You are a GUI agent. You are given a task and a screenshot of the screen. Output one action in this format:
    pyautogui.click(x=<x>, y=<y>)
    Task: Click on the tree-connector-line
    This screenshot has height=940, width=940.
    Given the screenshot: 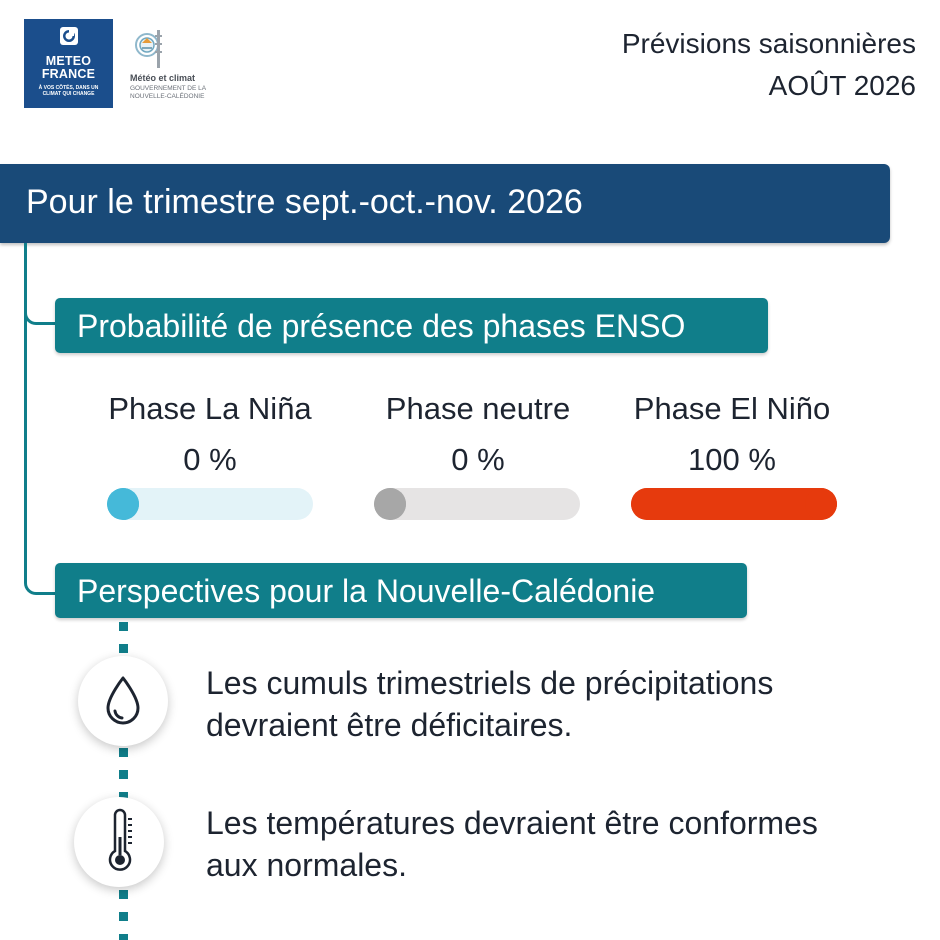 What is the action you would take?
    pyautogui.click(x=25, y=410)
    